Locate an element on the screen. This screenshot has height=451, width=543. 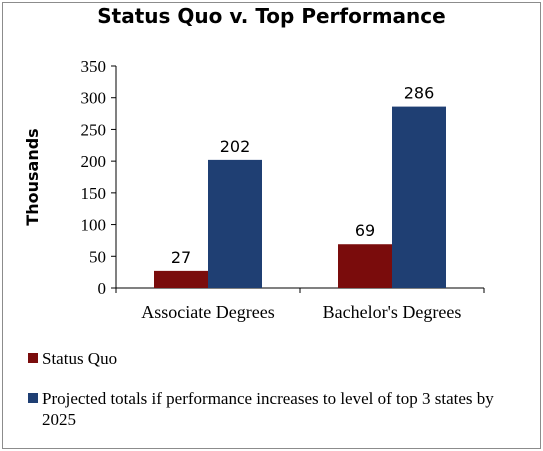
y-tick-label: 0 is located at coordinates (102, 288).